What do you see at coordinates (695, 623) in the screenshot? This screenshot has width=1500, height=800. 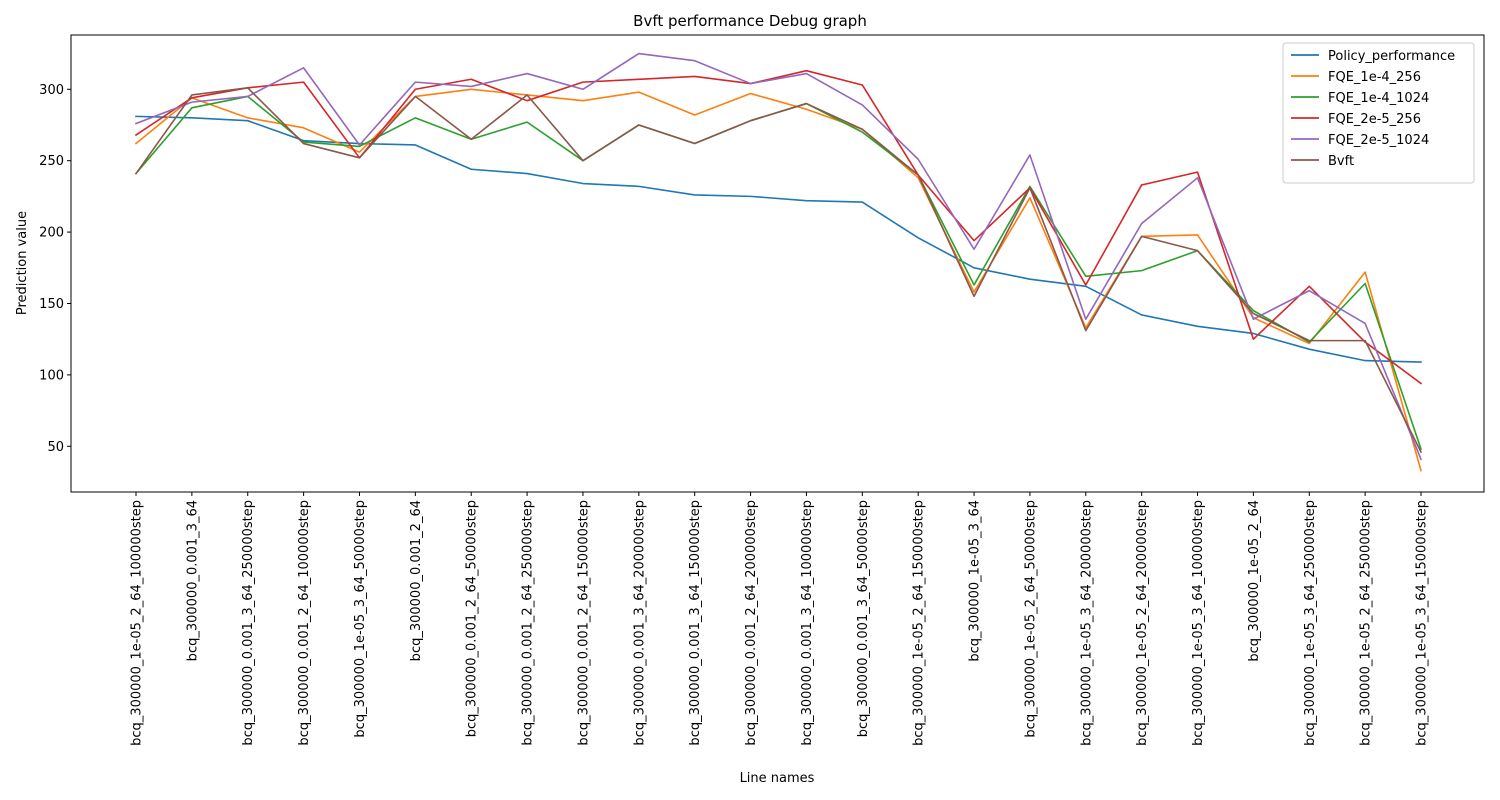 I see `x-tick-label: bcq_300000_0.001_3_64_150000step` at bounding box center [695, 623].